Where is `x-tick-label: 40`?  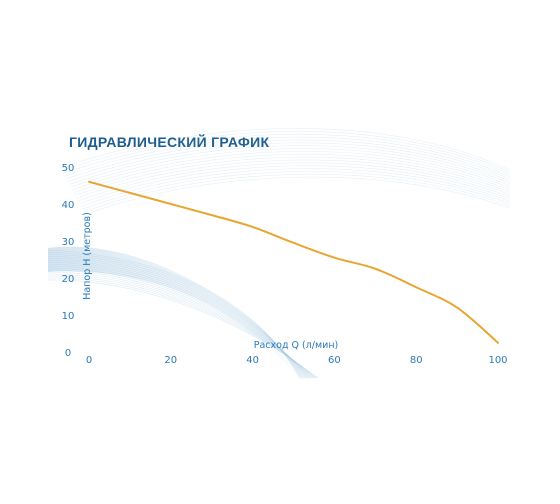 x-tick-label: 40 is located at coordinates (252, 360).